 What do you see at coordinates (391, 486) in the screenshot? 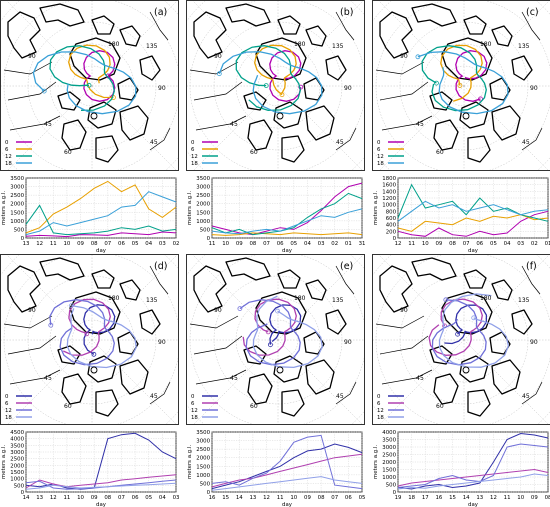
I see `y-tick-label: 500` at bounding box center [391, 486].